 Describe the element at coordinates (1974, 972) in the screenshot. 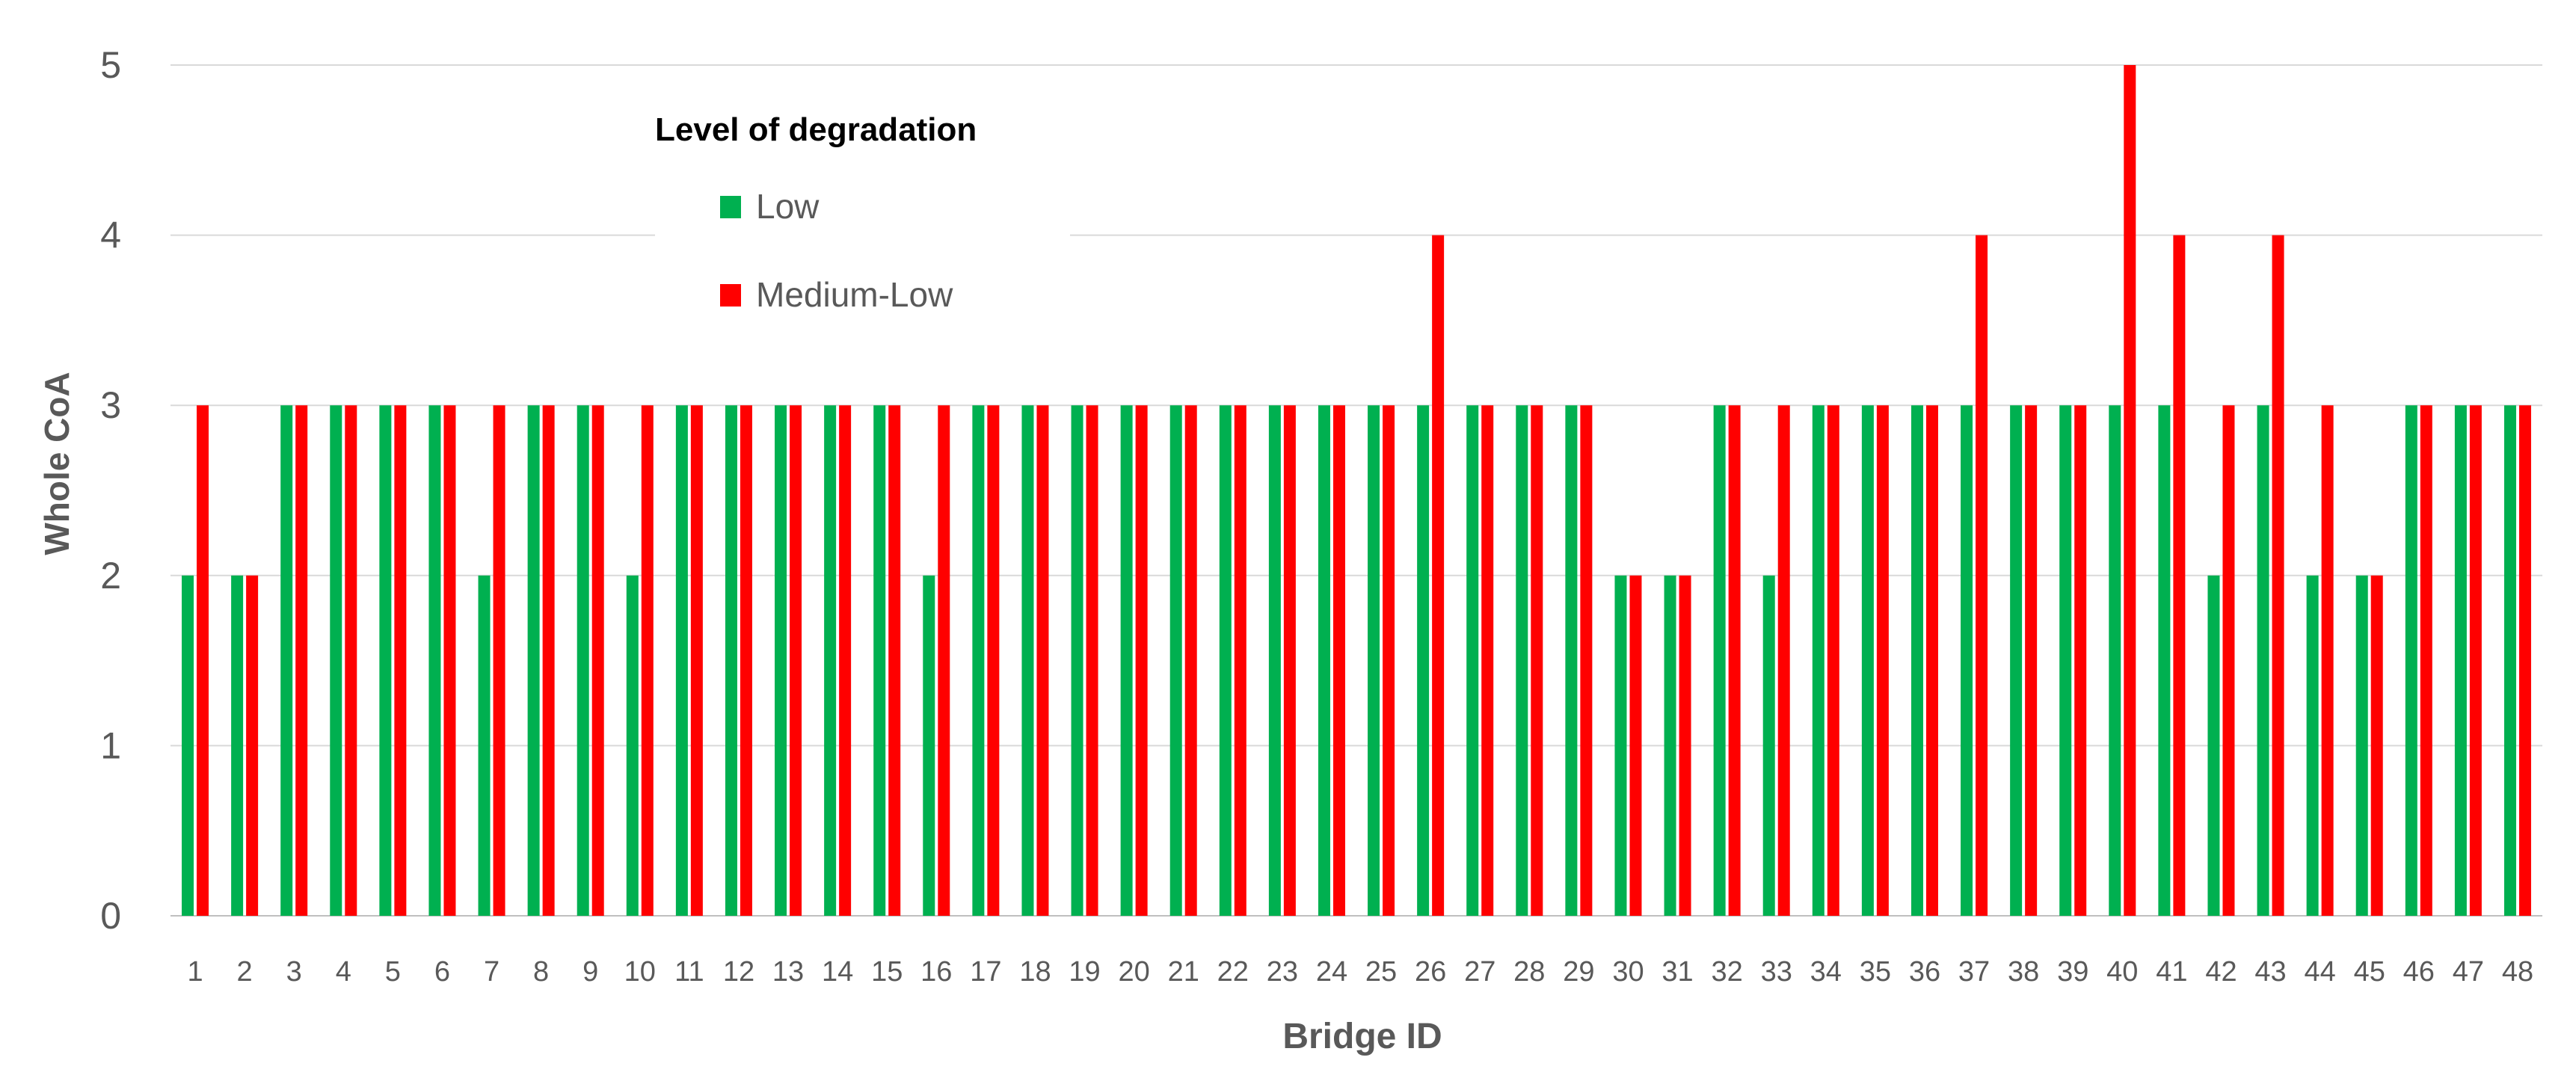

I see `x-tick-label: 37` at that location.